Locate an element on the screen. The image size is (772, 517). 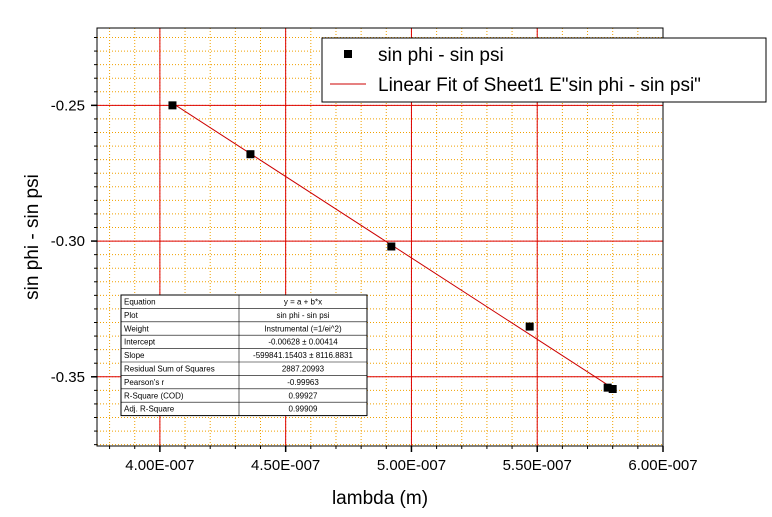
stats-table-value: sin phi - sin psi is located at coordinates (303, 315).